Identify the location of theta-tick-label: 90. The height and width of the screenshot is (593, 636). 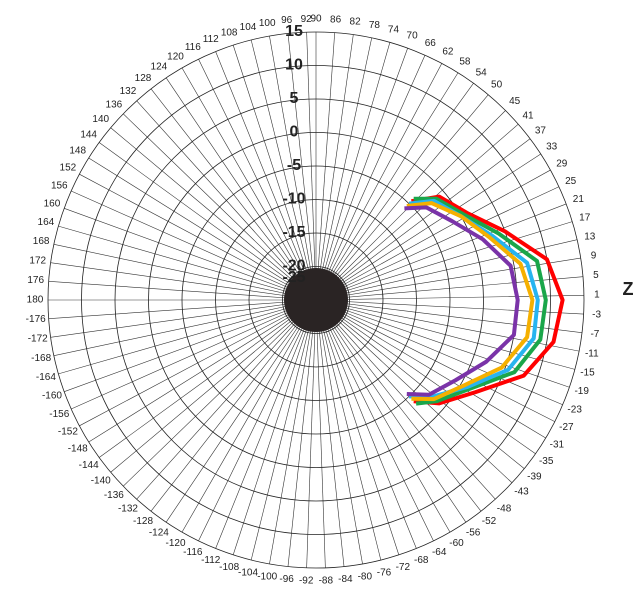
(316, 19).